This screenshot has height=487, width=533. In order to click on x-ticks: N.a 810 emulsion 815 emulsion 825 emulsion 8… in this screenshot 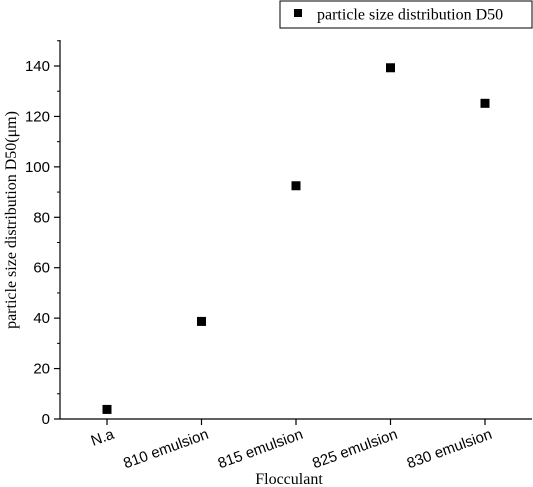, I will do `click(292, 445)`.